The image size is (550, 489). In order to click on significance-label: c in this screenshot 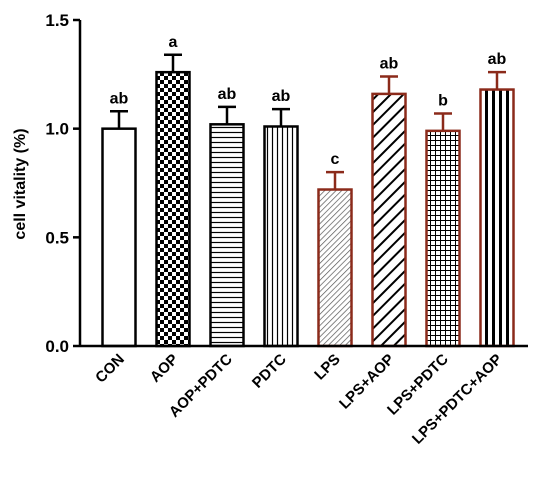, I will do `click(335, 159)`.